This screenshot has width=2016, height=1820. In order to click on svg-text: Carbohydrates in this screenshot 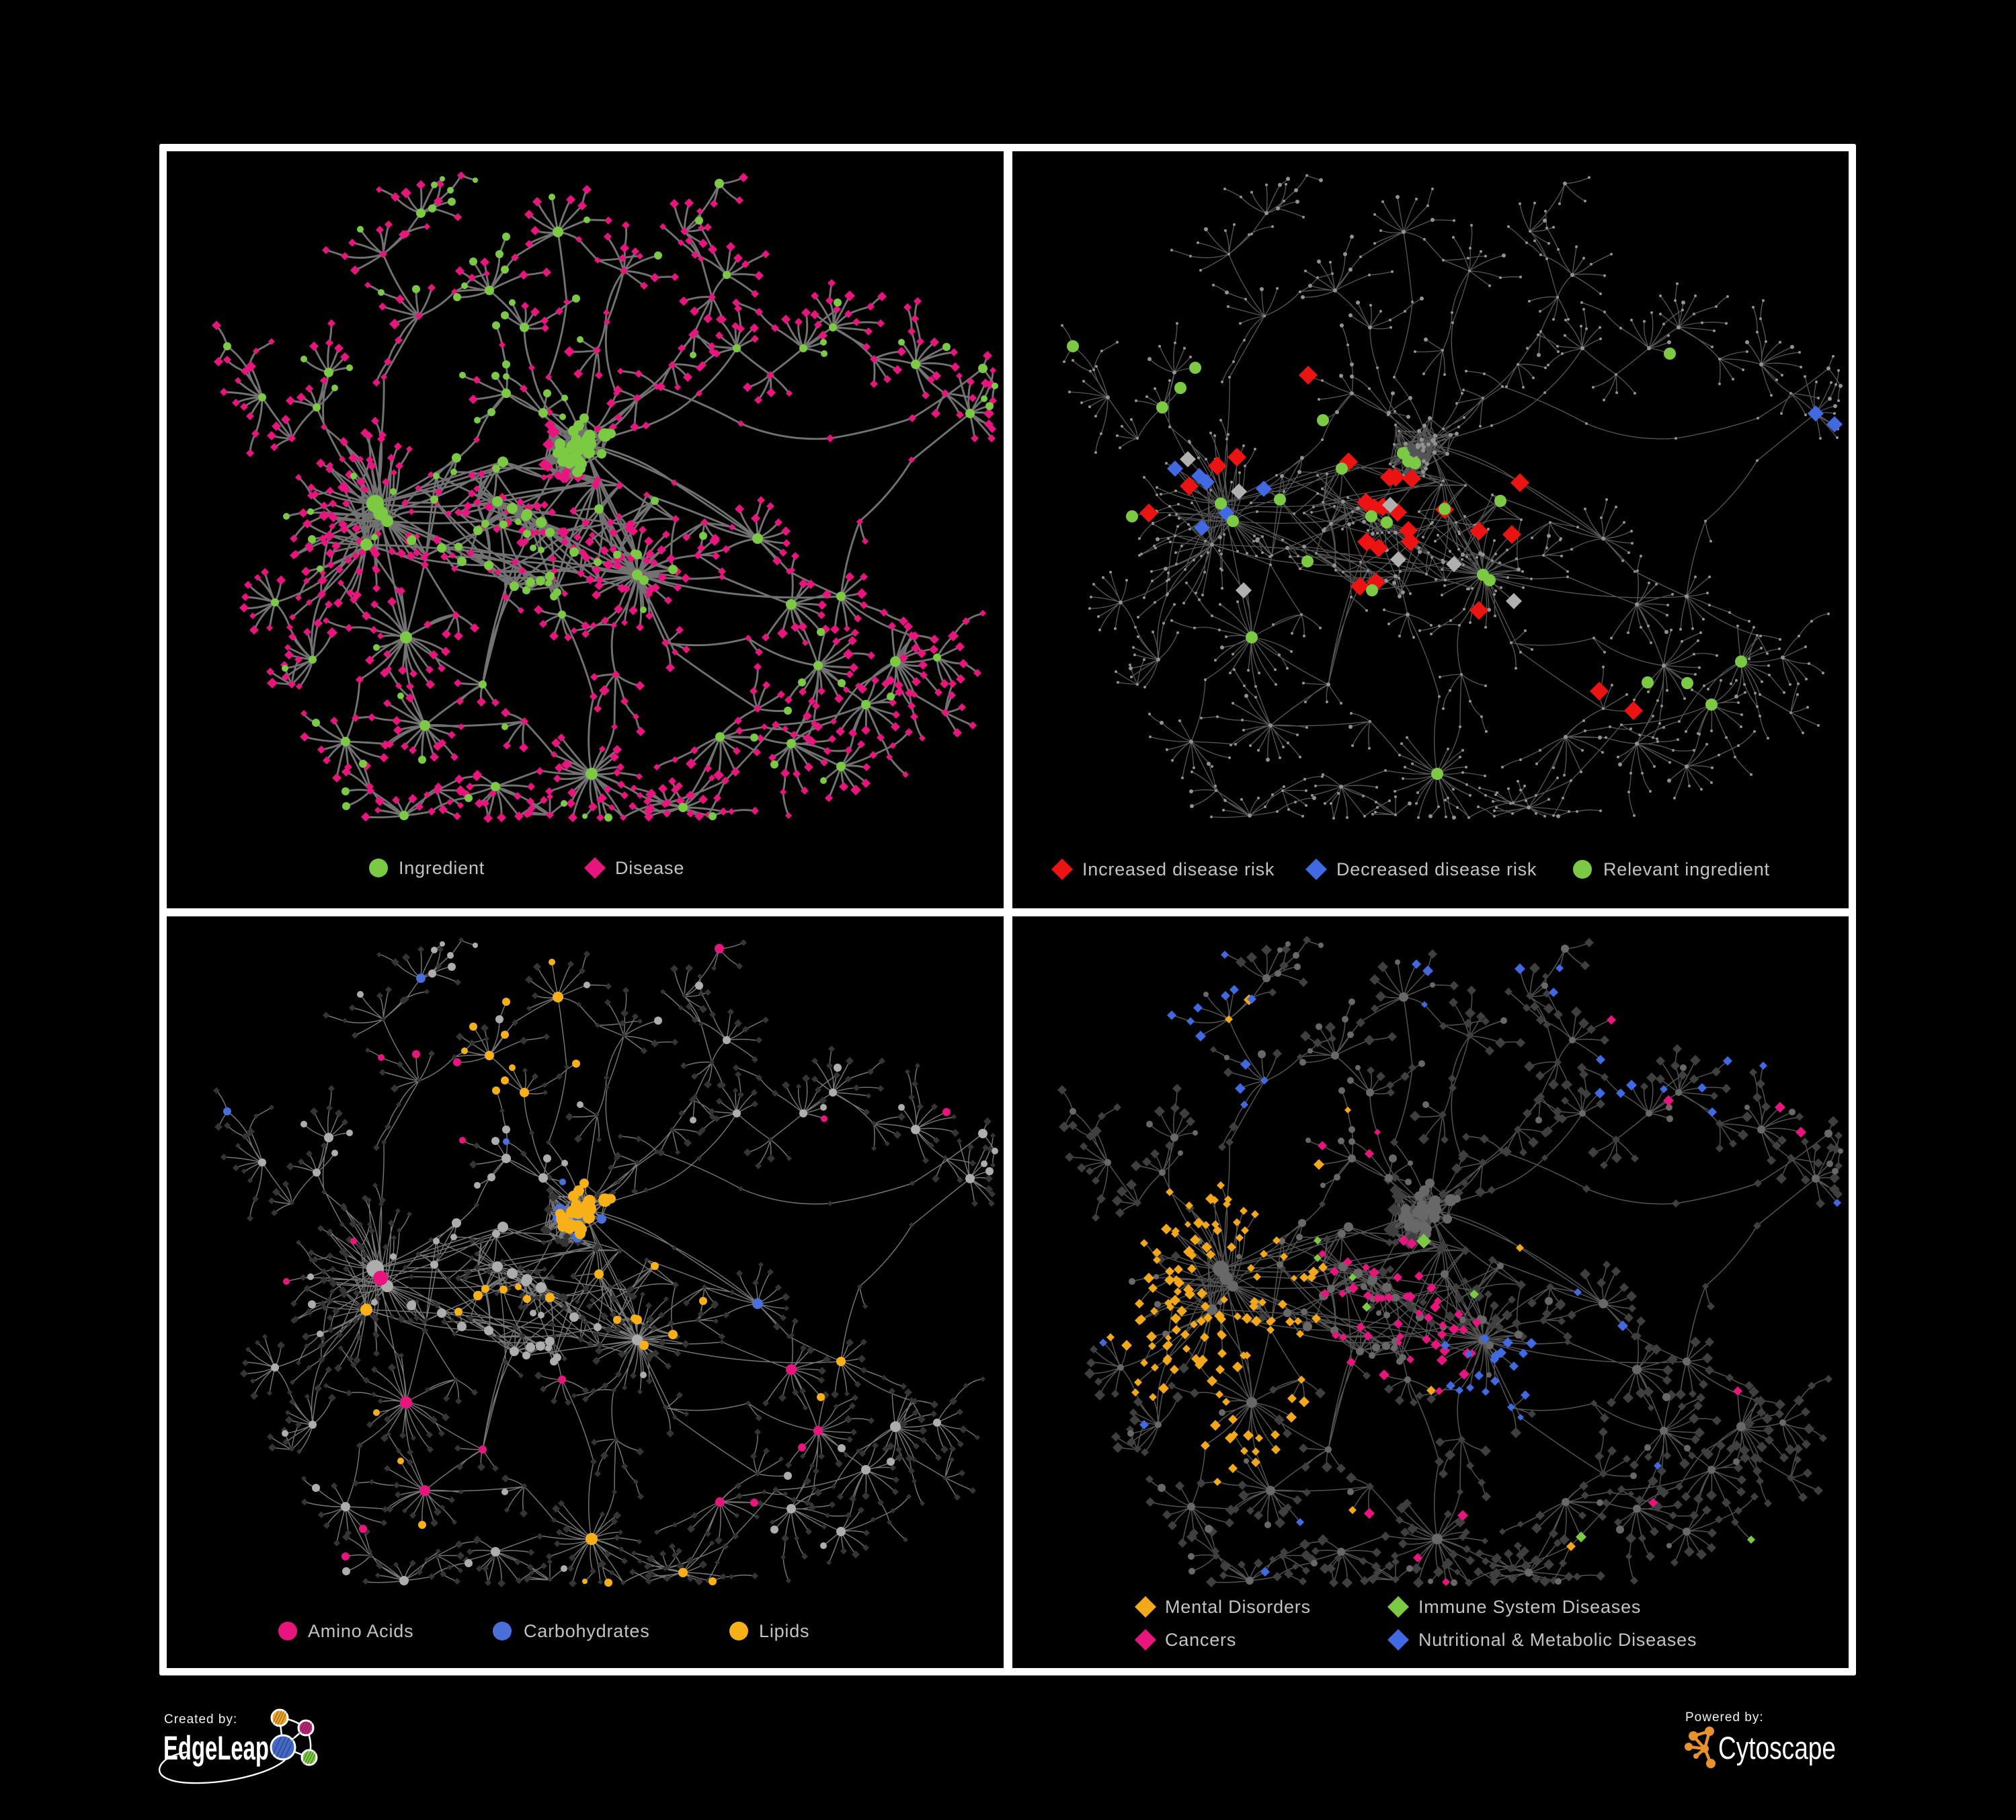, I will do `click(587, 1631)`.